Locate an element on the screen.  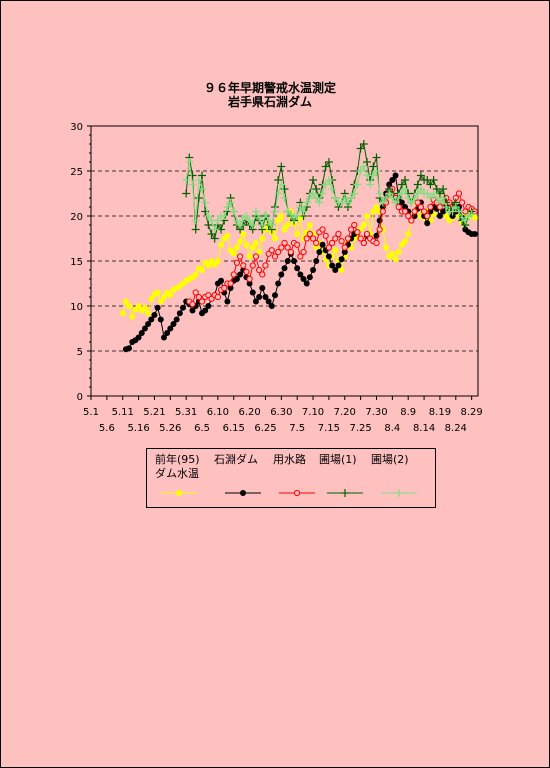
y-tick-label: 0 is located at coordinates (80, 397).